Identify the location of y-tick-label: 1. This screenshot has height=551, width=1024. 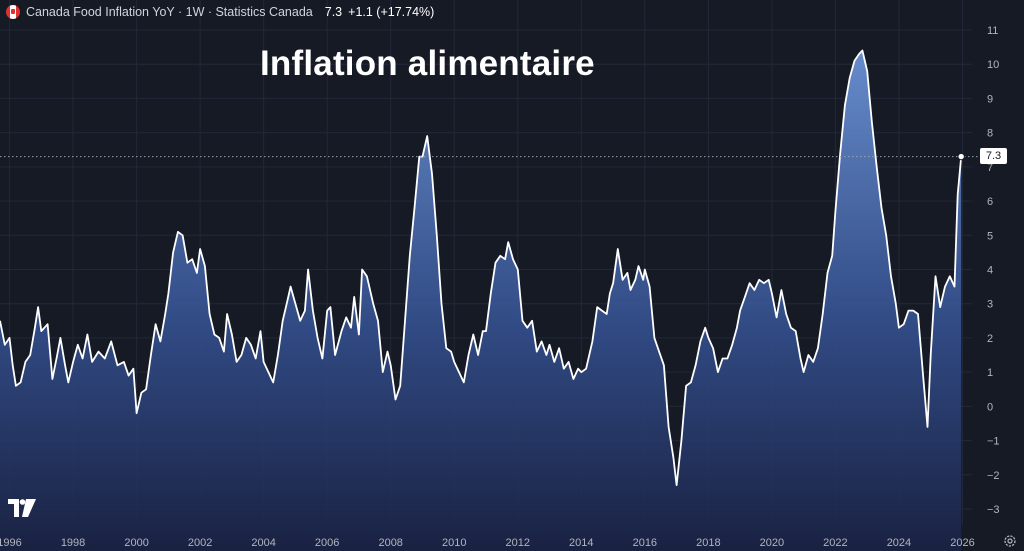
(990, 373).